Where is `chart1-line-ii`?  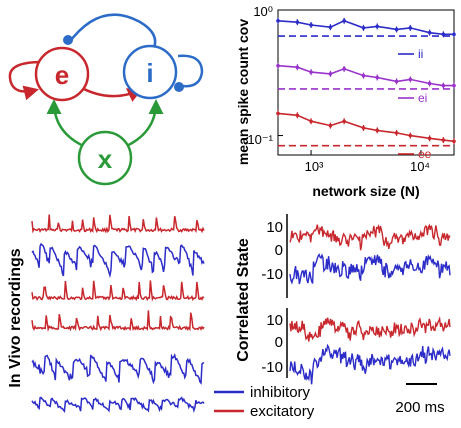 chart1-line-ii is located at coordinates (365, 27).